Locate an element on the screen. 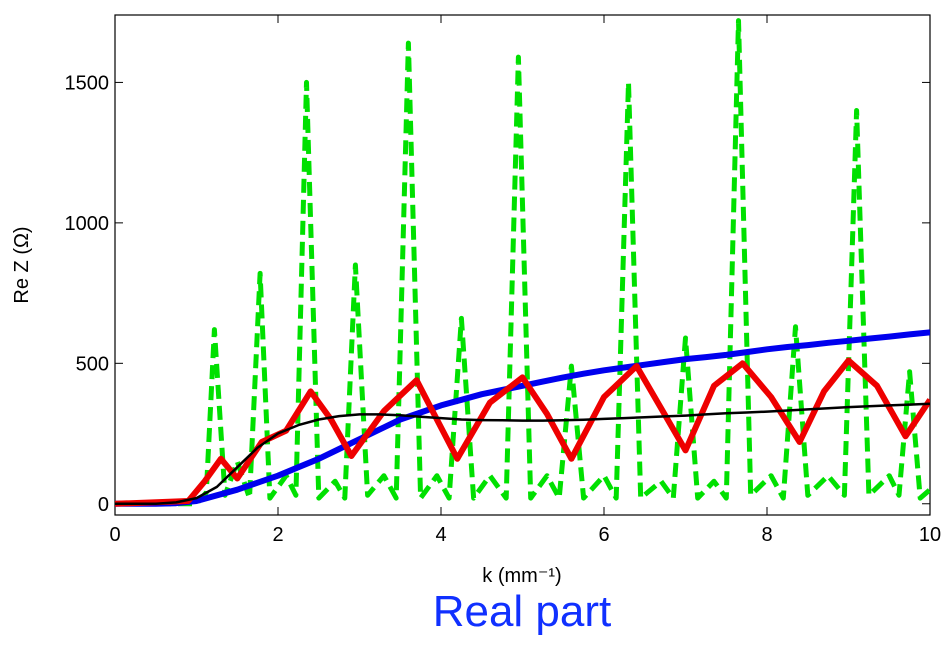  x-axis-label: k (mm⁻¹) is located at coordinates (521, 576).